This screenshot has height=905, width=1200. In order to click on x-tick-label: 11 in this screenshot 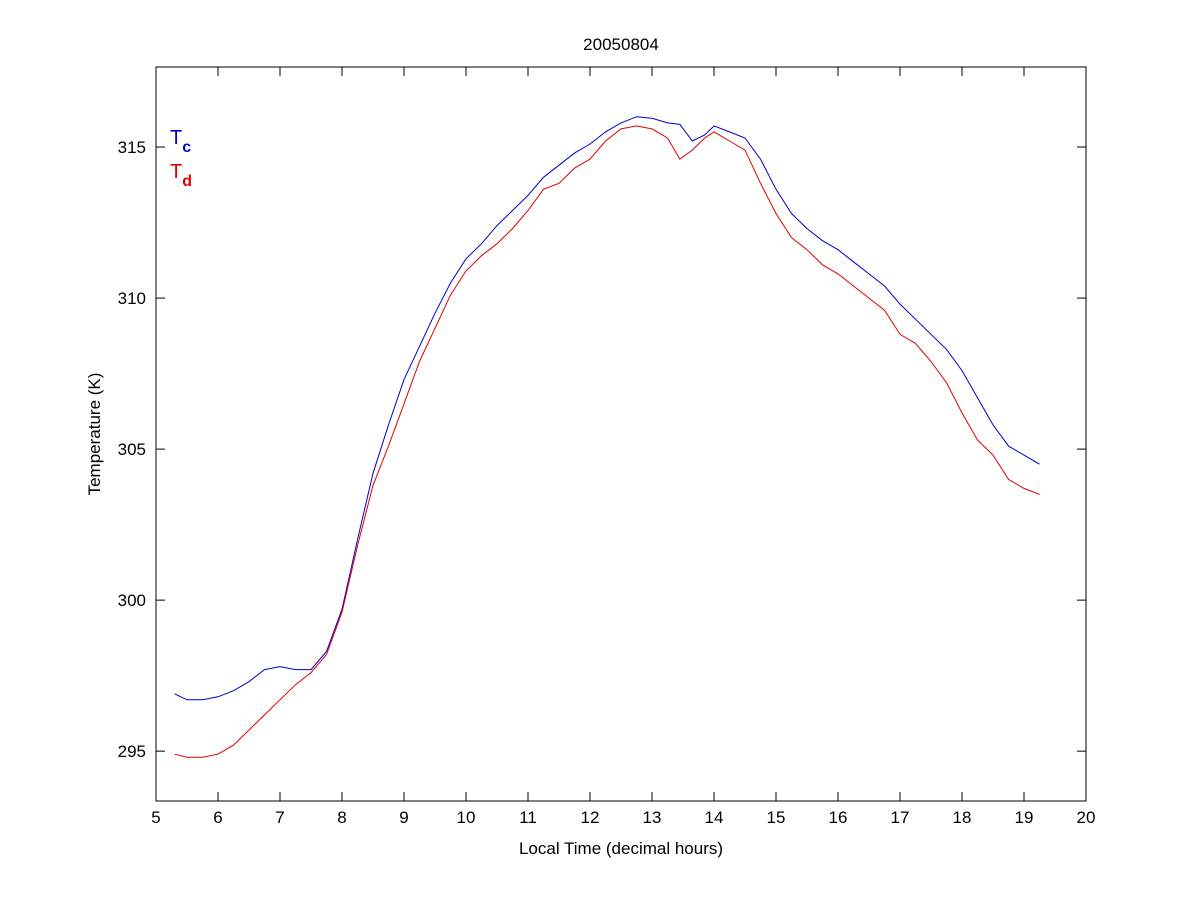, I will do `click(528, 817)`.